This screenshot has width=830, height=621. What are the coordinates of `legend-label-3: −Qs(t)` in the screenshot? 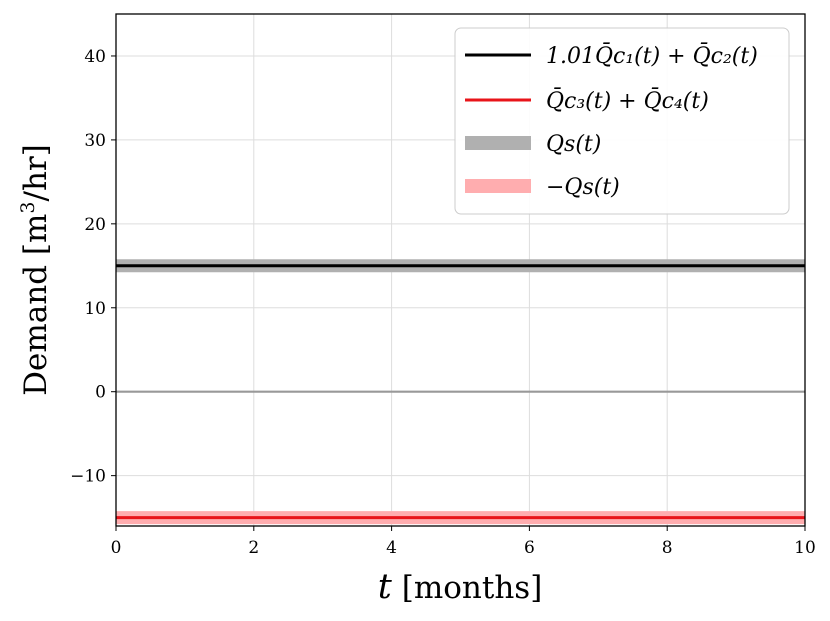 It's located at (583, 187).